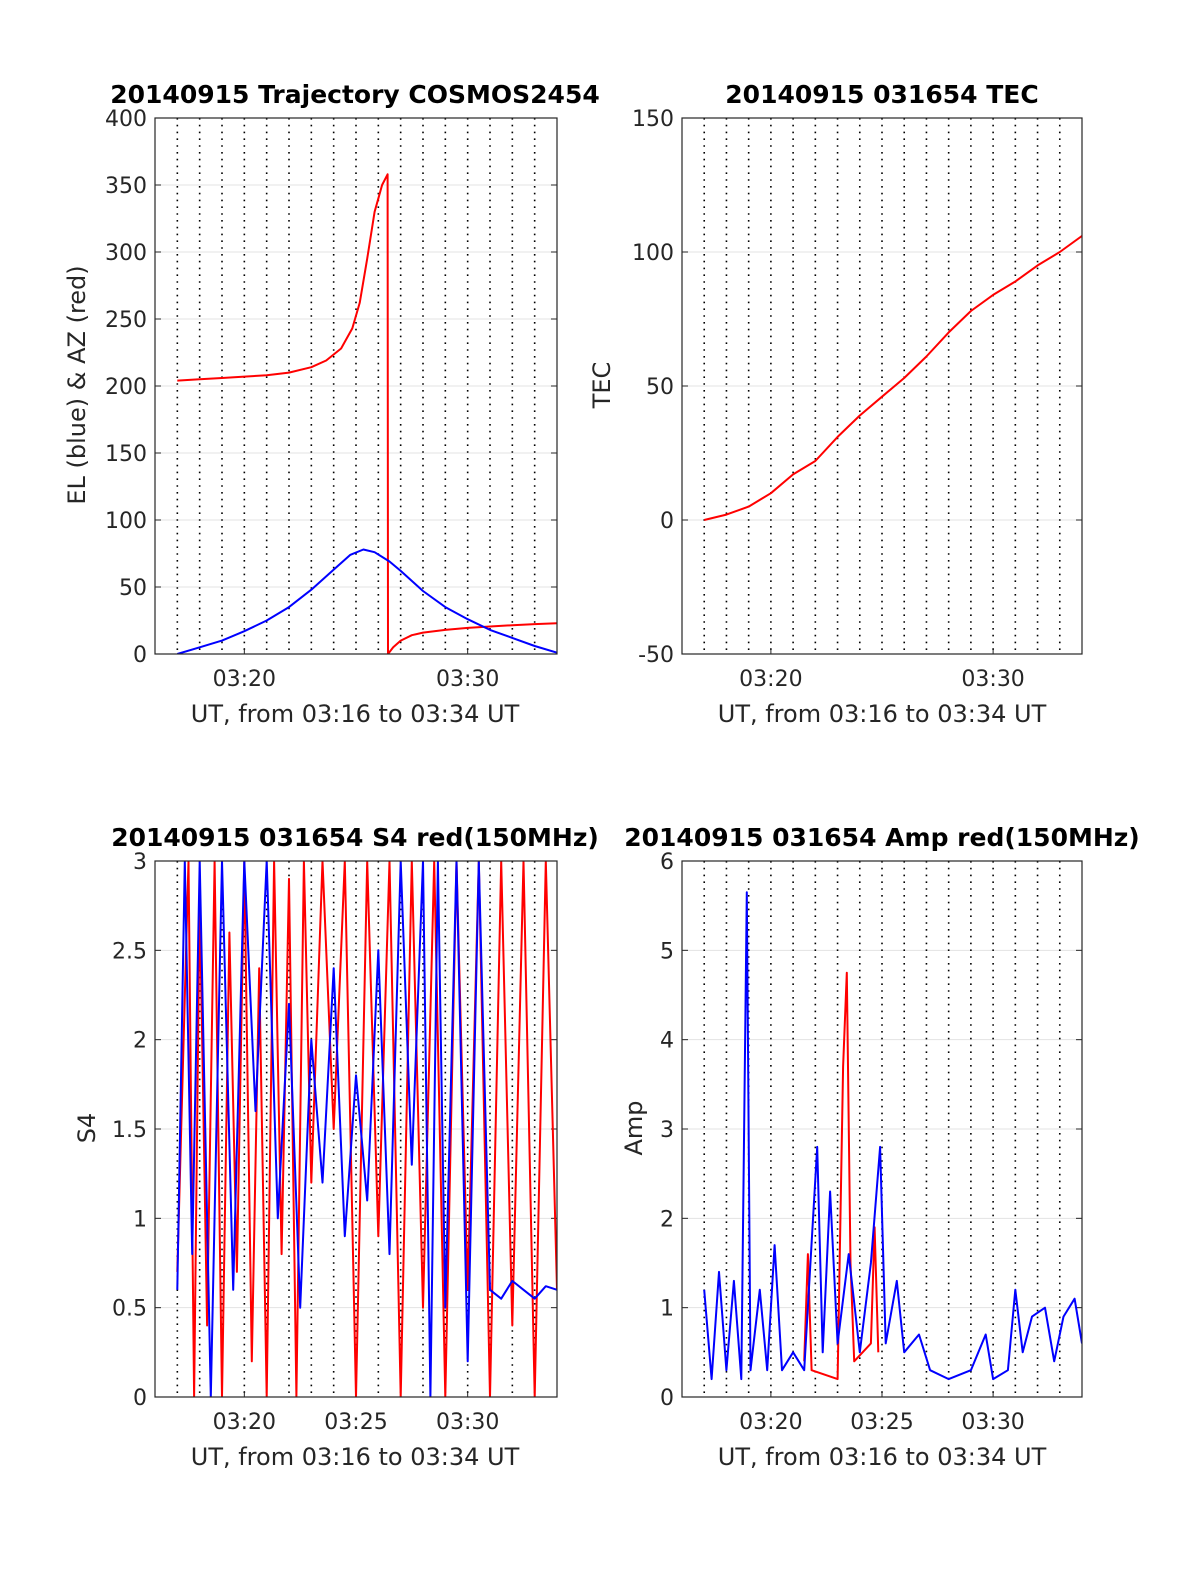 The height and width of the screenshot is (1575, 1200). I want to click on y-tick-label: 350, so click(126, 186).